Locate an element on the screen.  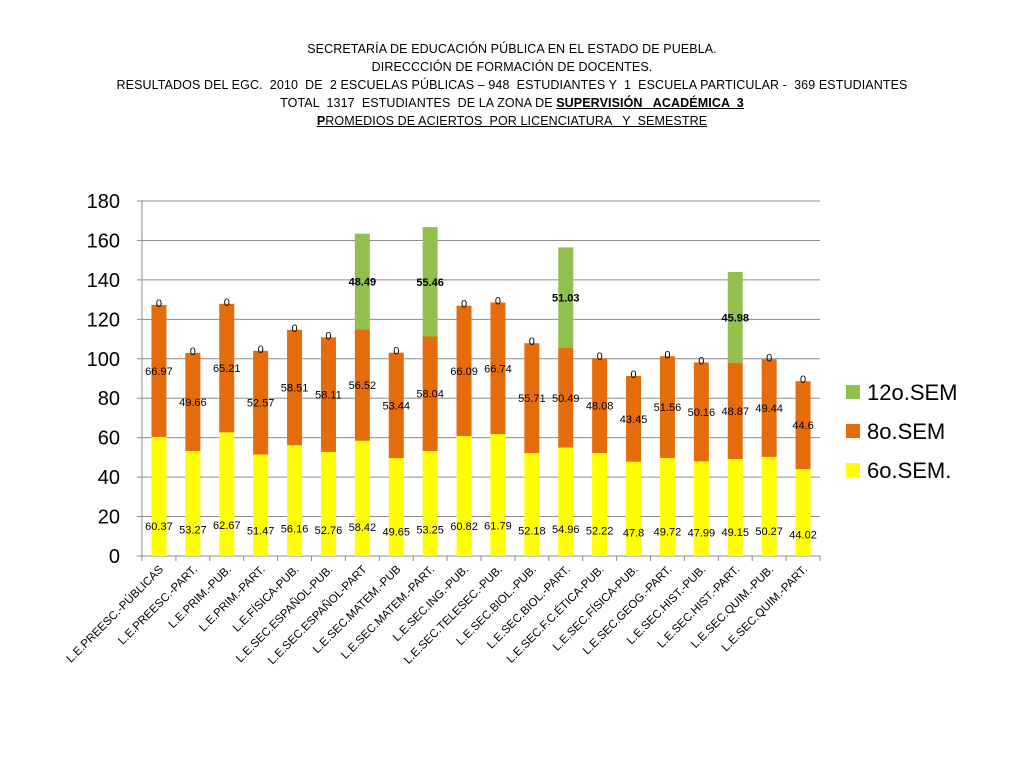
data-label: 48.87 is located at coordinates (735, 412).